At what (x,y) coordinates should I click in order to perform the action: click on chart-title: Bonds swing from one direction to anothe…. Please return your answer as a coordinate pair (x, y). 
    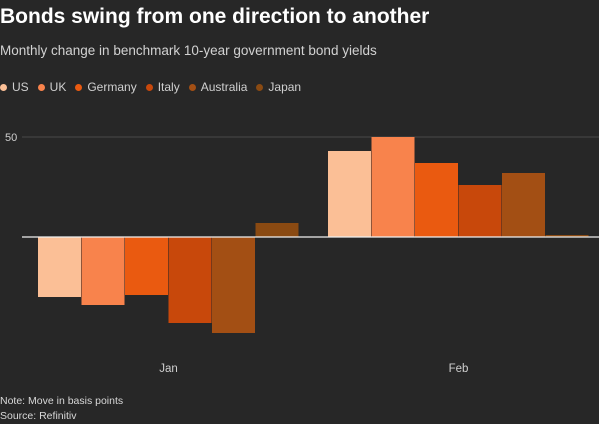
    Looking at the image, I should click on (215, 16).